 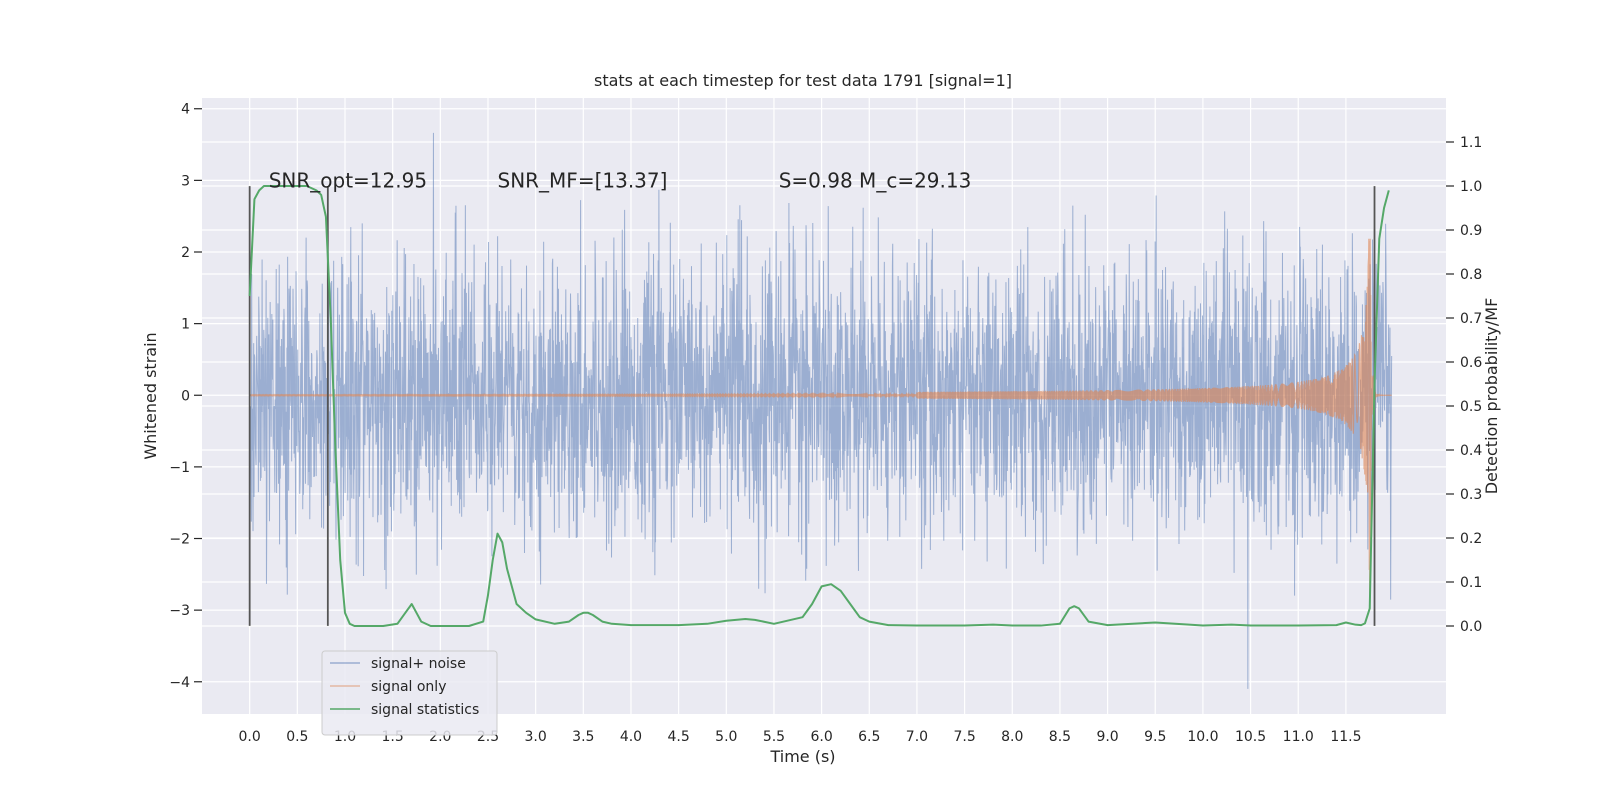 I want to click on y2-tick-label: 0.4, so click(x=1471, y=451).